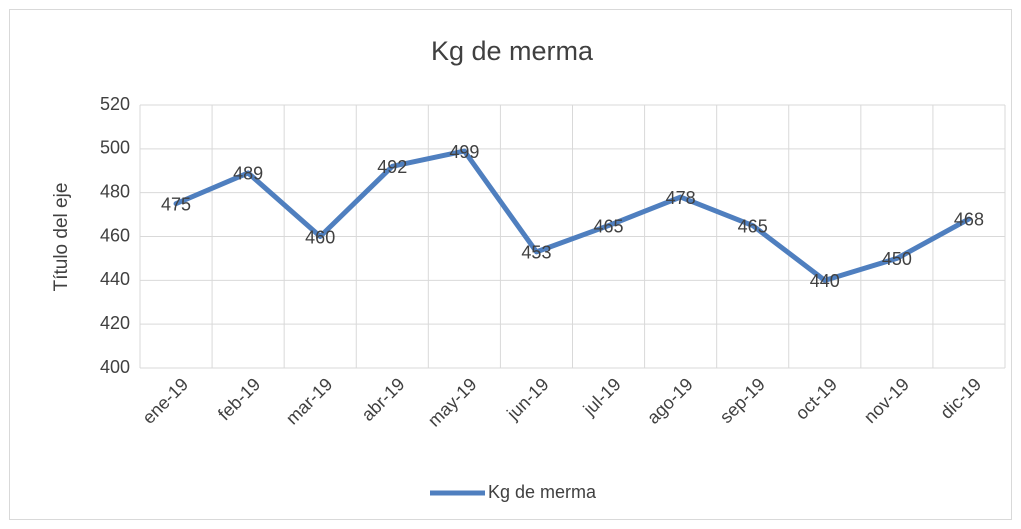  What do you see at coordinates (320, 237) in the screenshot?
I see `data-label: 460` at bounding box center [320, 237].